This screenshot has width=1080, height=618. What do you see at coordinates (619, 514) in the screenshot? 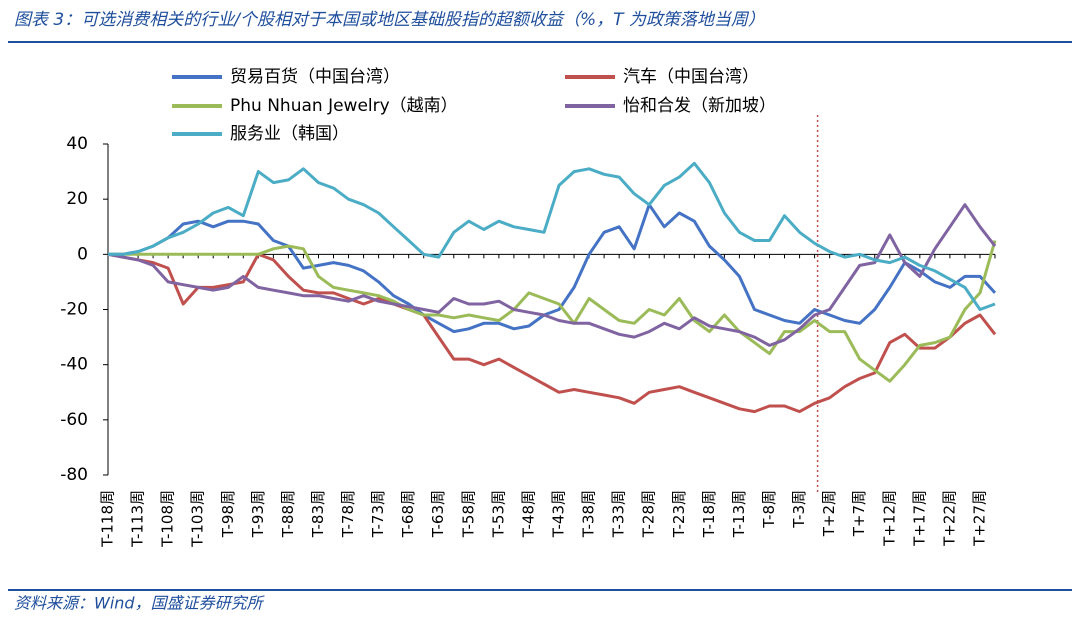
I see `x-tick-label: T-33周` at bounding box center [619, 514].